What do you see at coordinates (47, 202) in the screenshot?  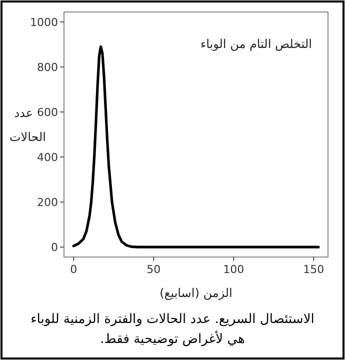 I see `y-tick-label: 200` at bounding box center [47, 202].